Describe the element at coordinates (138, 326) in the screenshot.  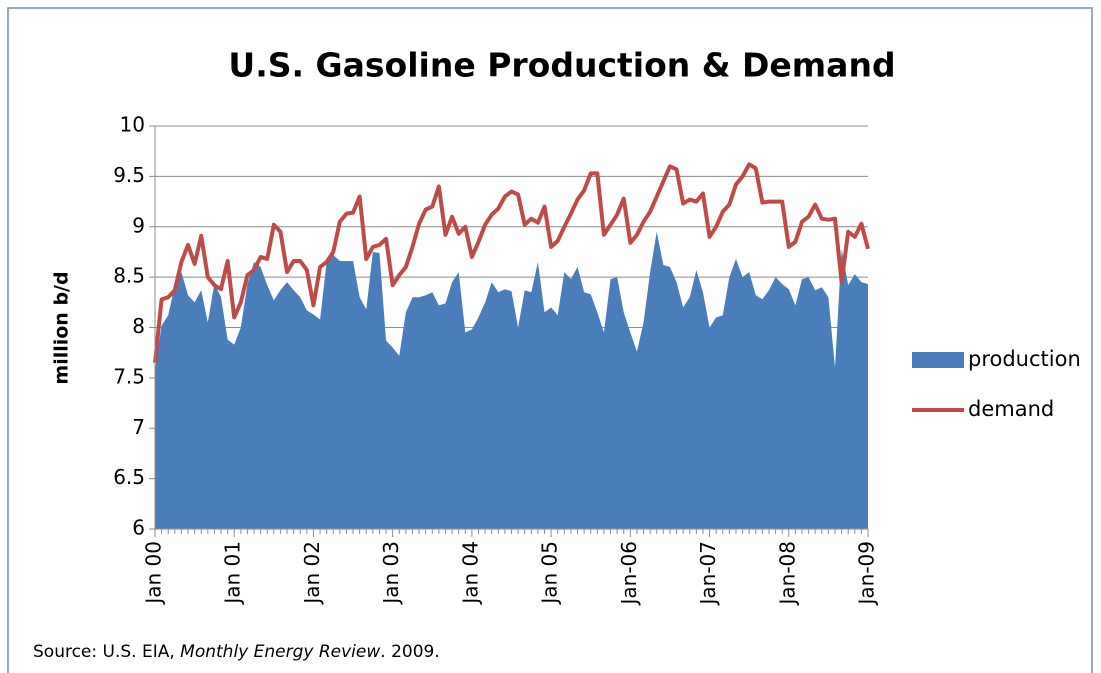
I see `y-tick-label: 8` at that location.